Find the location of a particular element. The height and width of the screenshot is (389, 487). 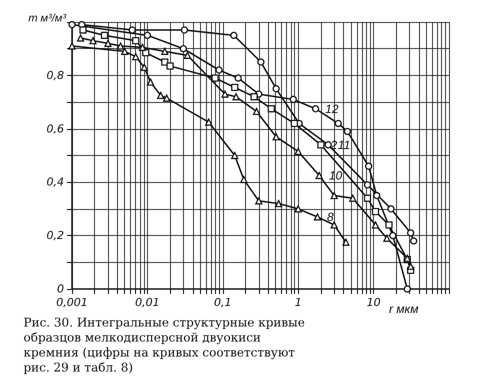

x-tick-label: 0,001 is located at coordinates (72, 302).